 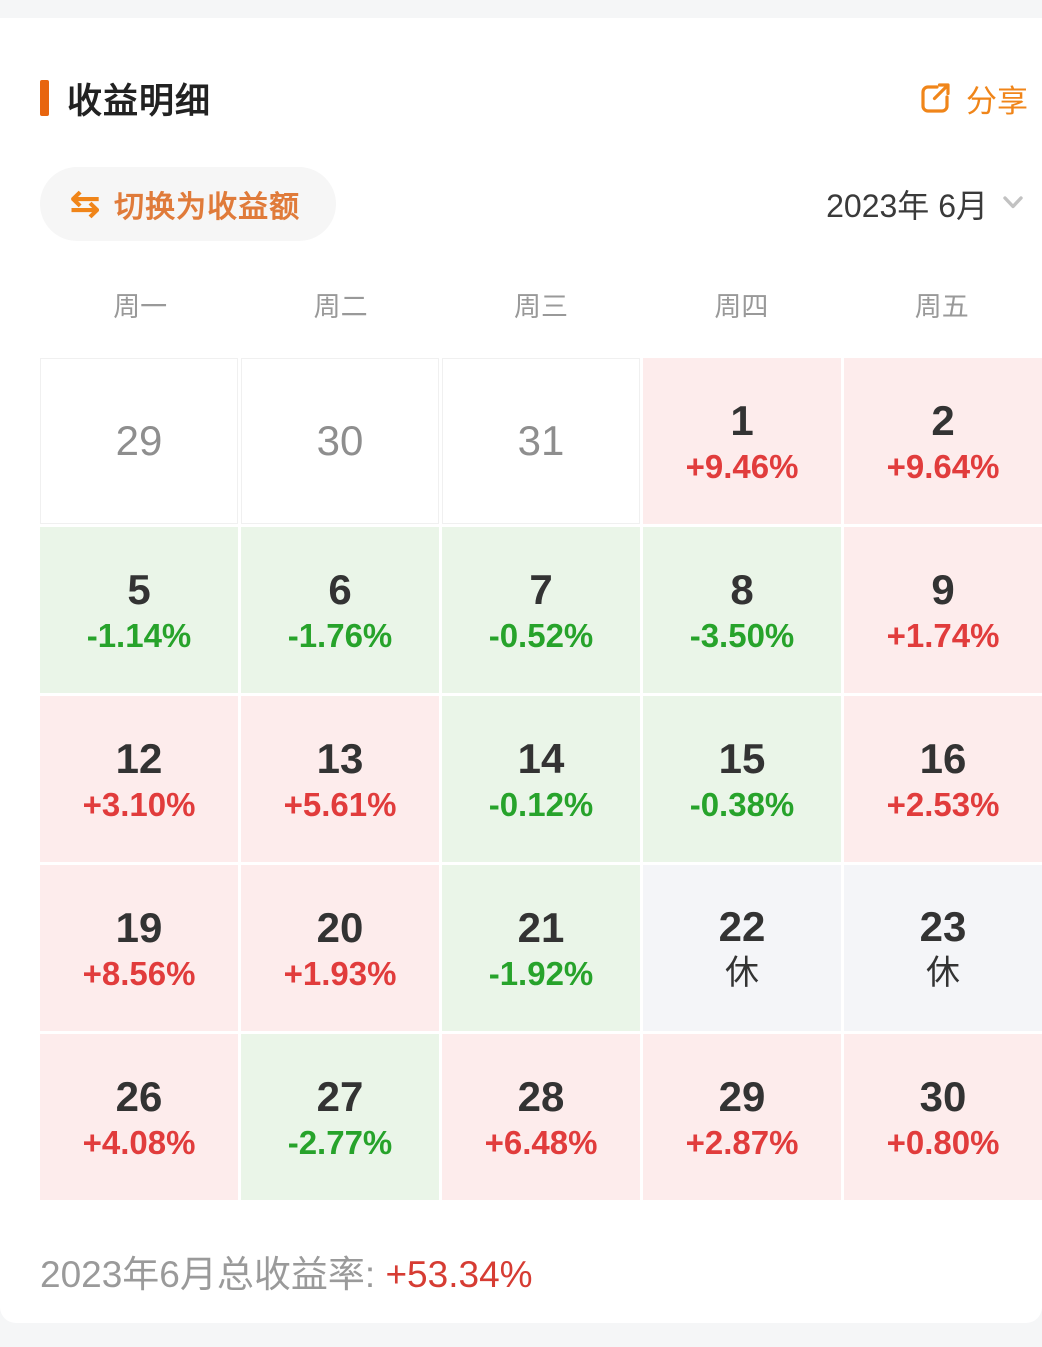 I want to click on month-label: 2023年 6月, so click(x=907, y=206).